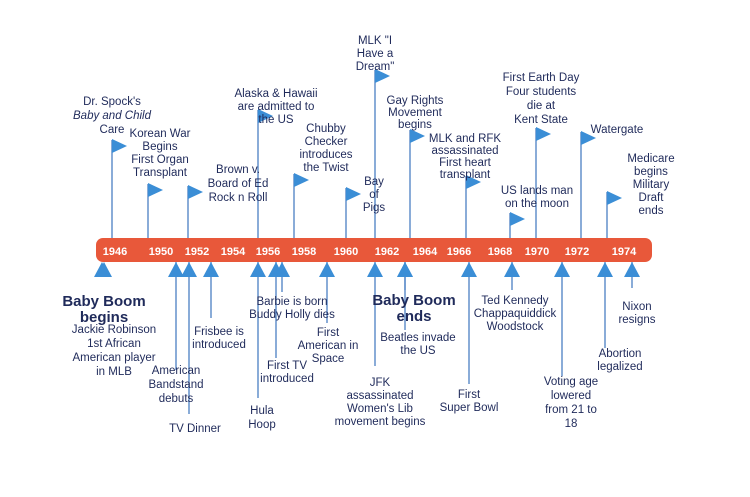  What do you see at coordinates (417, 344) in the screenshot?
I see `event-label-beatles: Beatles invade the US` at bounding box center [417, 344].